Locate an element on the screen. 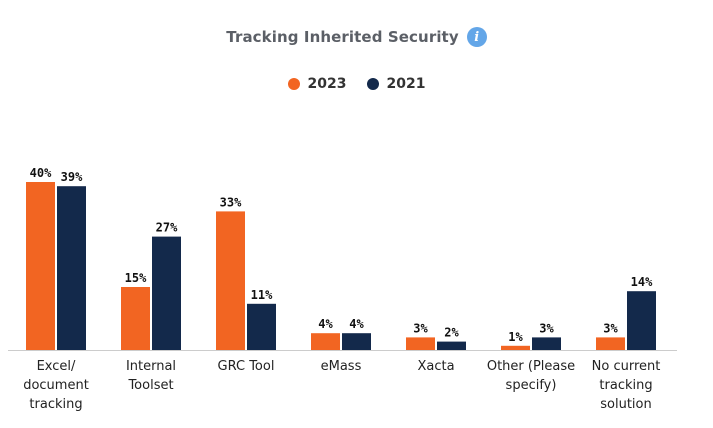 This screenshot has width=713, height=428. category-label-line: GRC Tool is located at coordinates (246, 366).